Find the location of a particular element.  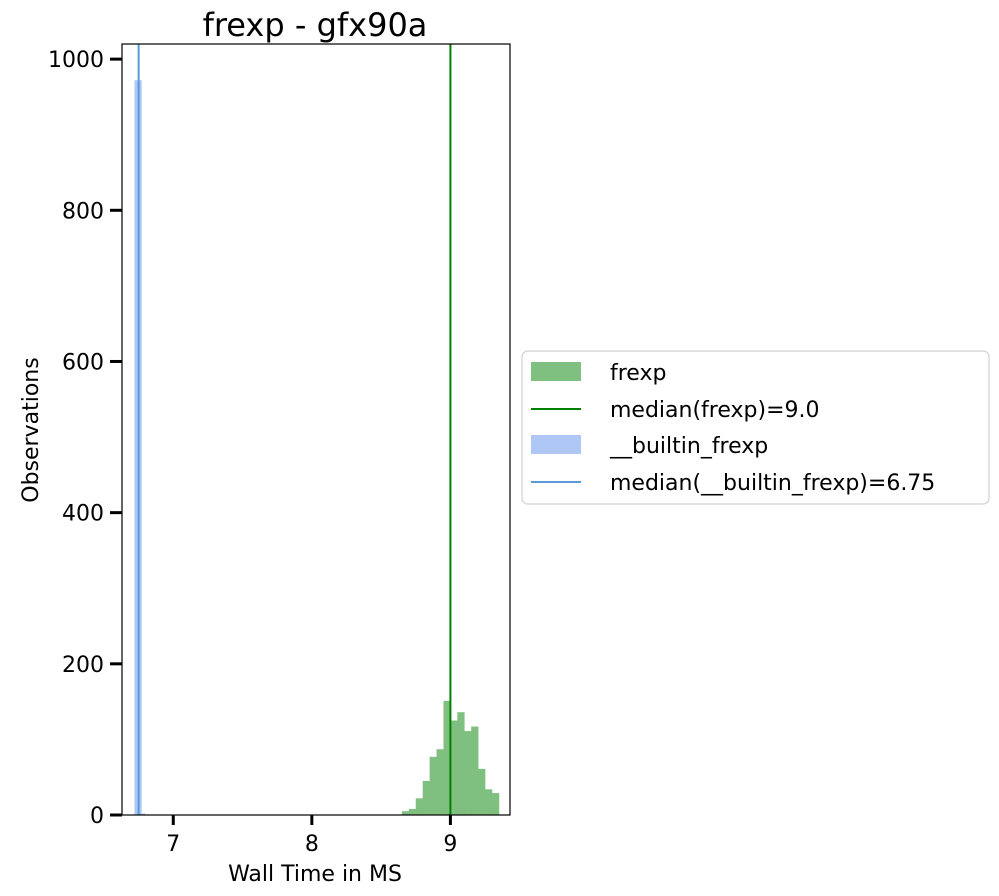

legend-label: frexp is located at coordinates (638, 373).